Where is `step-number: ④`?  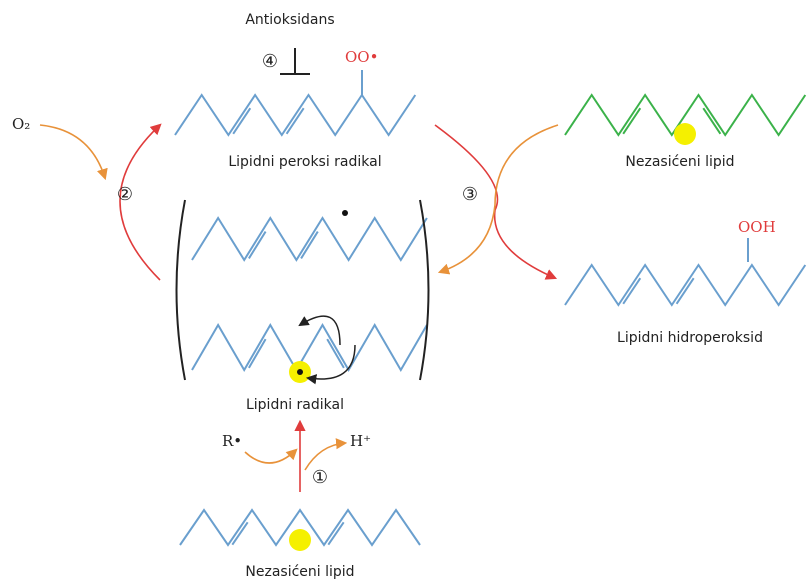 step-number: ④ is located at coordinates (270, 61).